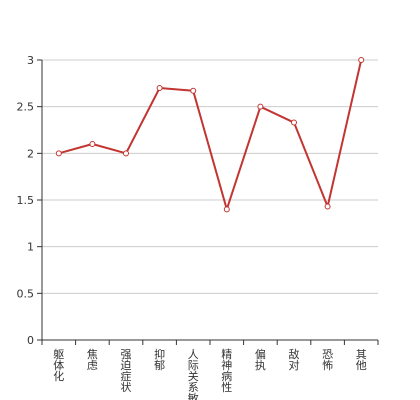 This screenshot has height=400, width=420. Describe the element at coordinates (260, 359) in the screenshot. I see `x-tick-label: 偏执` at that location.